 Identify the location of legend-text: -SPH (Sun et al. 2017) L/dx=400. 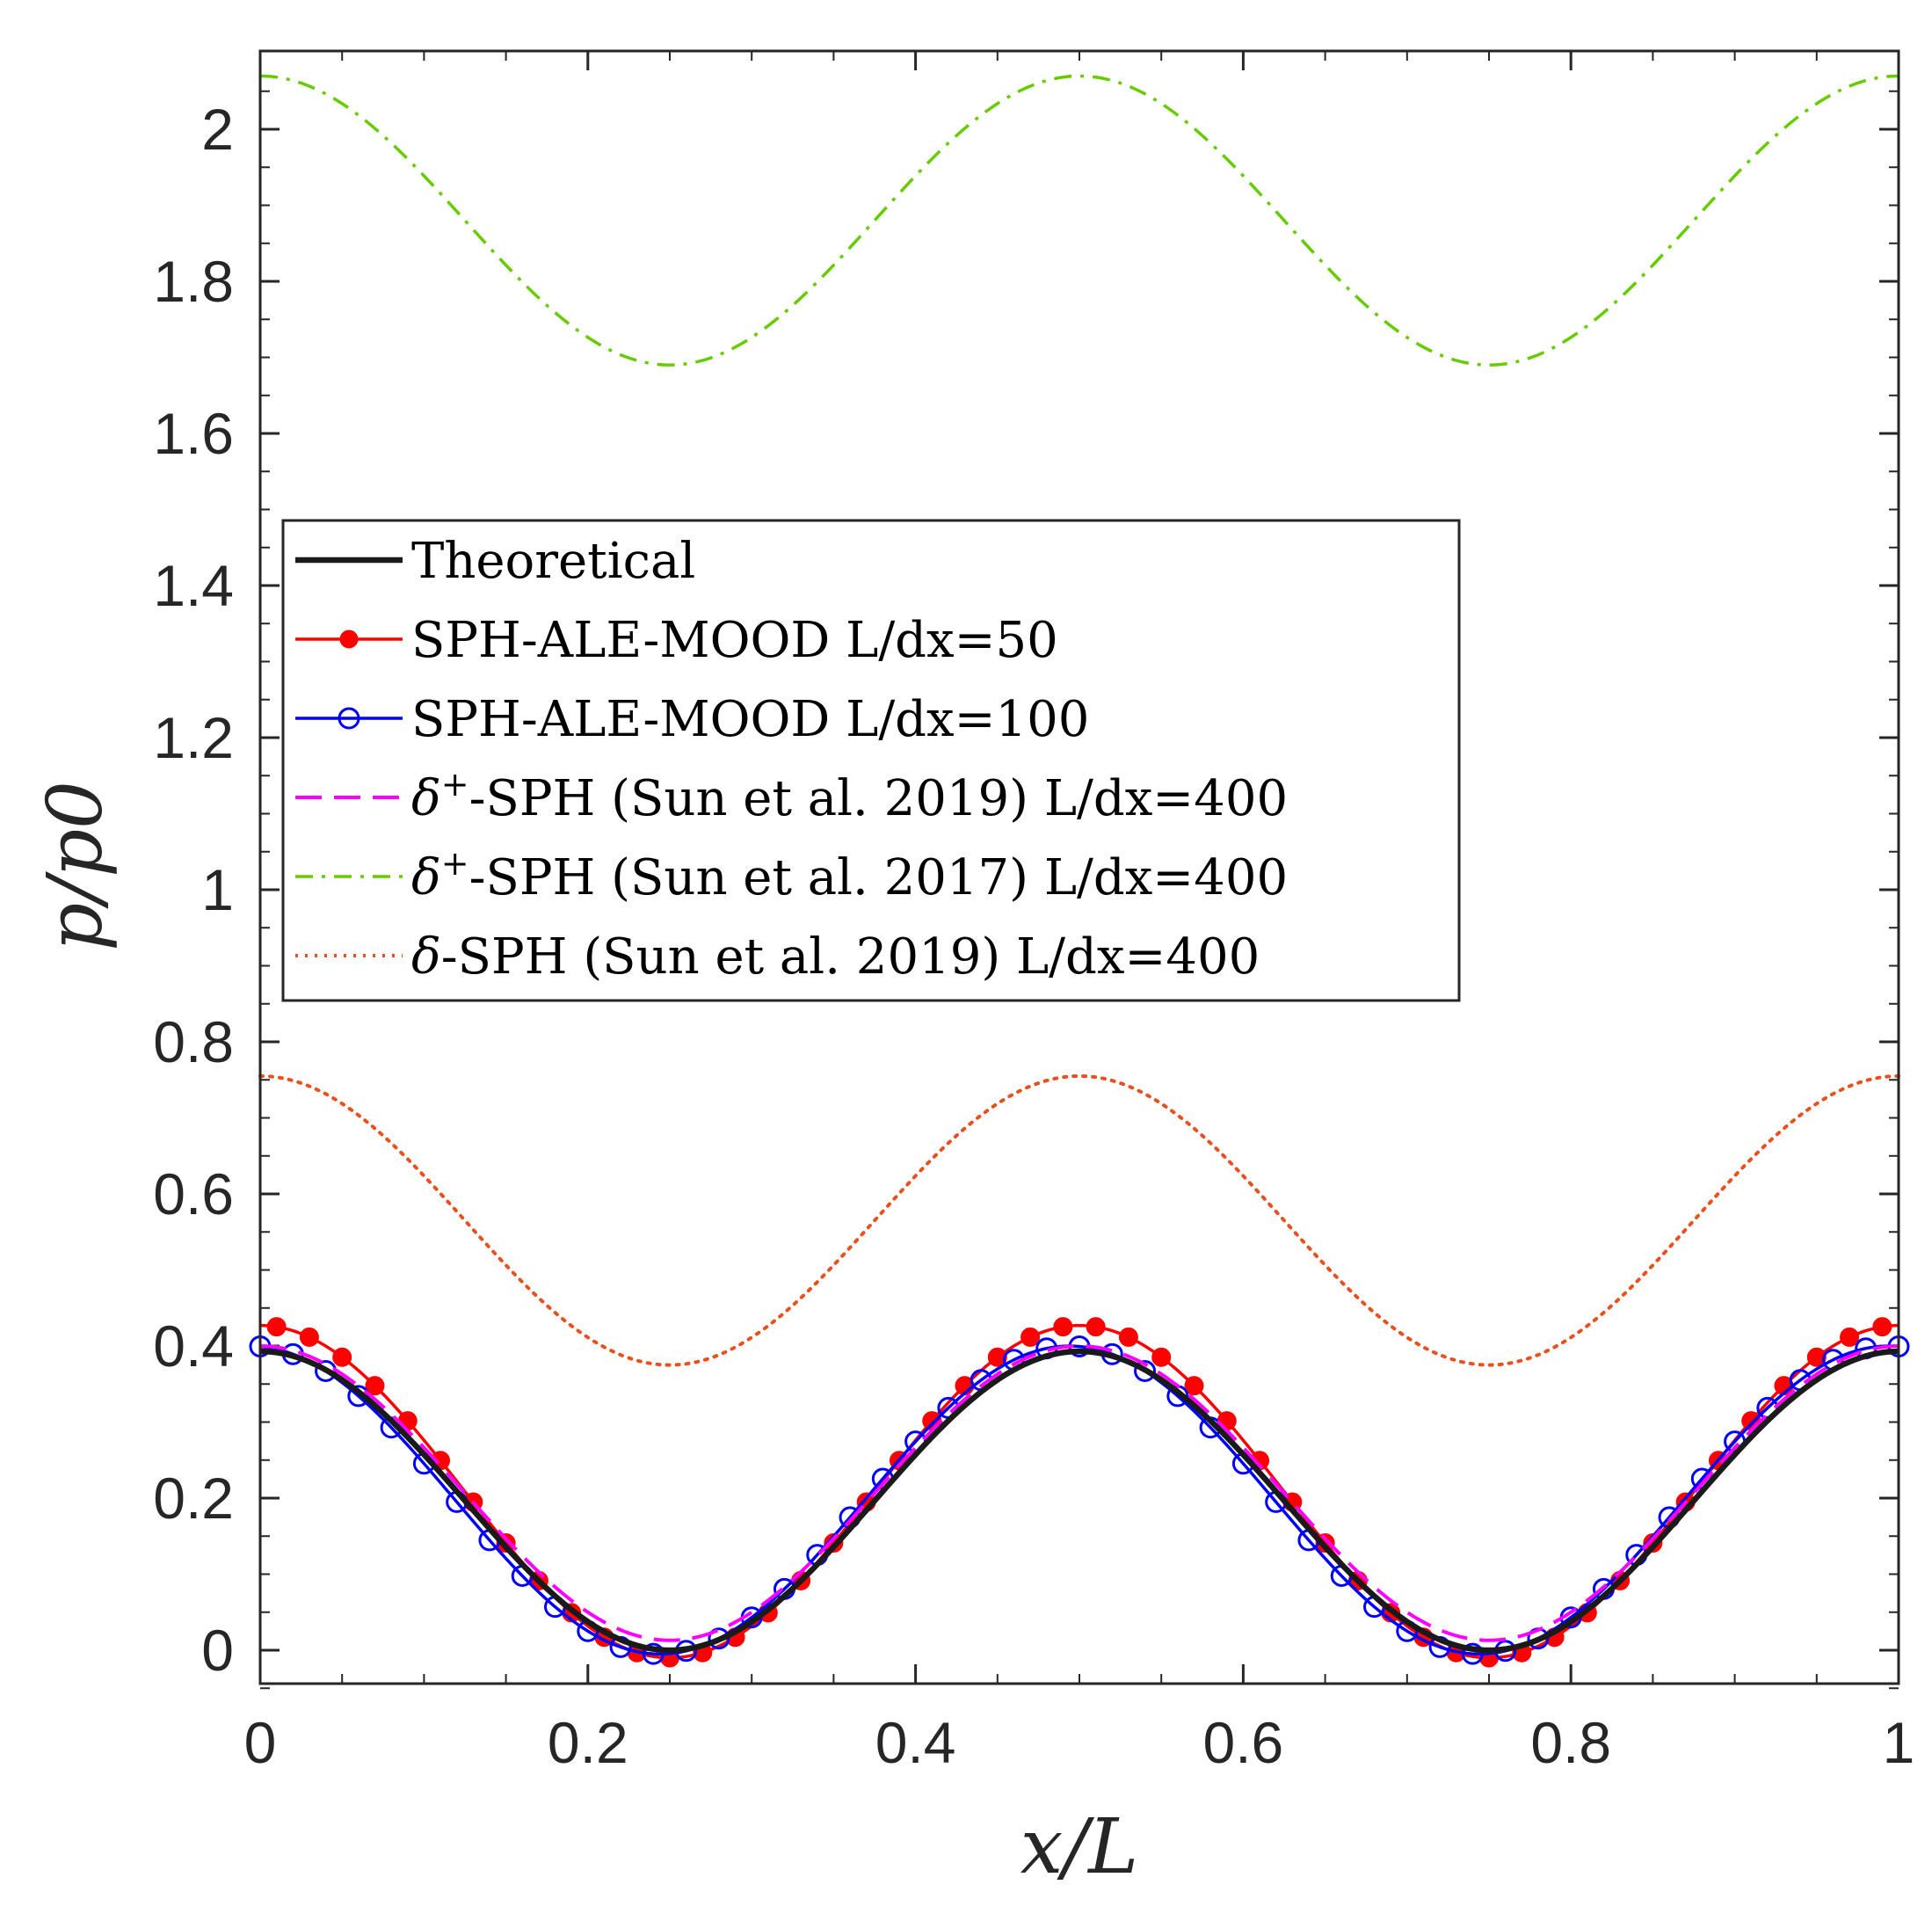
(879, 878).